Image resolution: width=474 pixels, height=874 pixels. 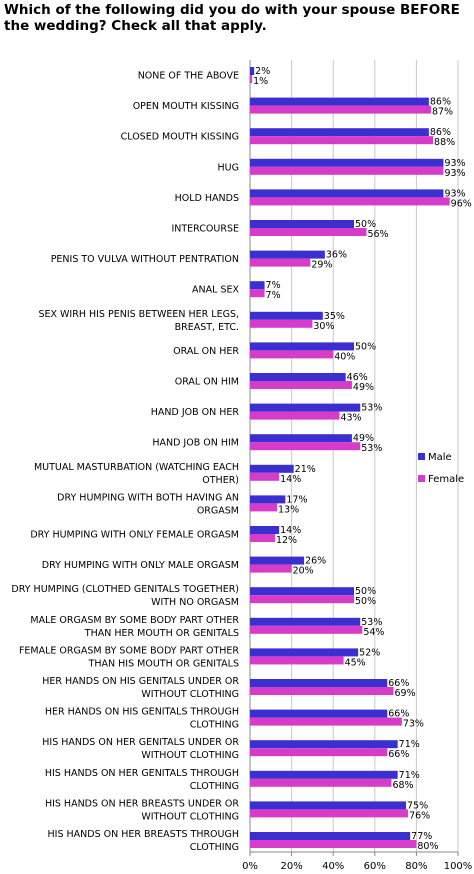 I want to click on x-tick-label: 20%, so click(x=291, y=866).